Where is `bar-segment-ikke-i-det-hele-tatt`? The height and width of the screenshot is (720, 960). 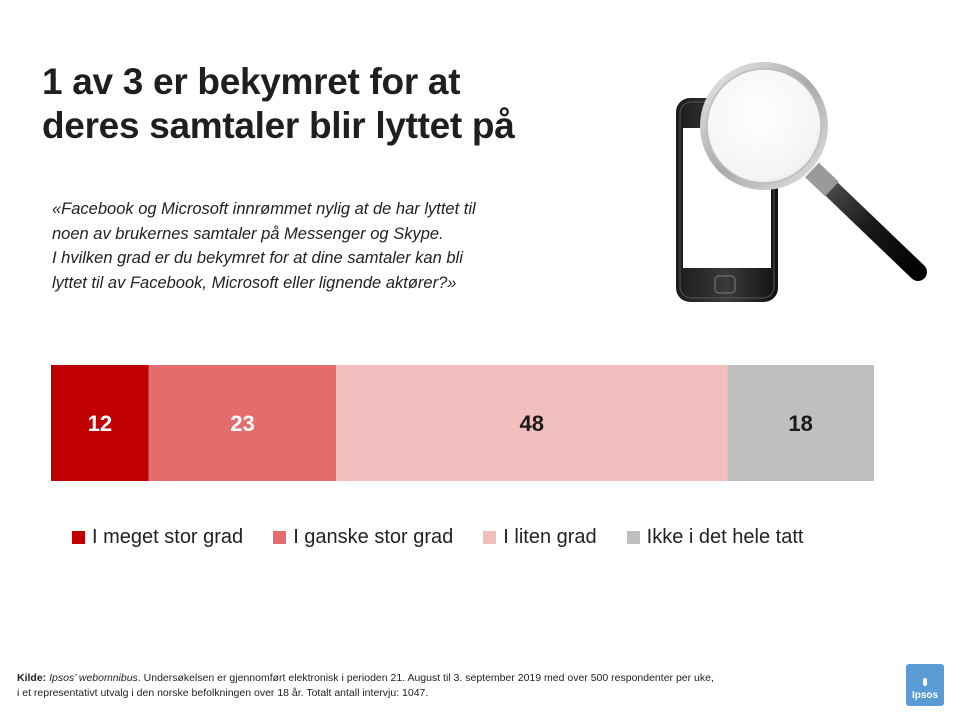 bar-segment-ikke-i-det-hele-tatt is located at coordinates (800, 423).